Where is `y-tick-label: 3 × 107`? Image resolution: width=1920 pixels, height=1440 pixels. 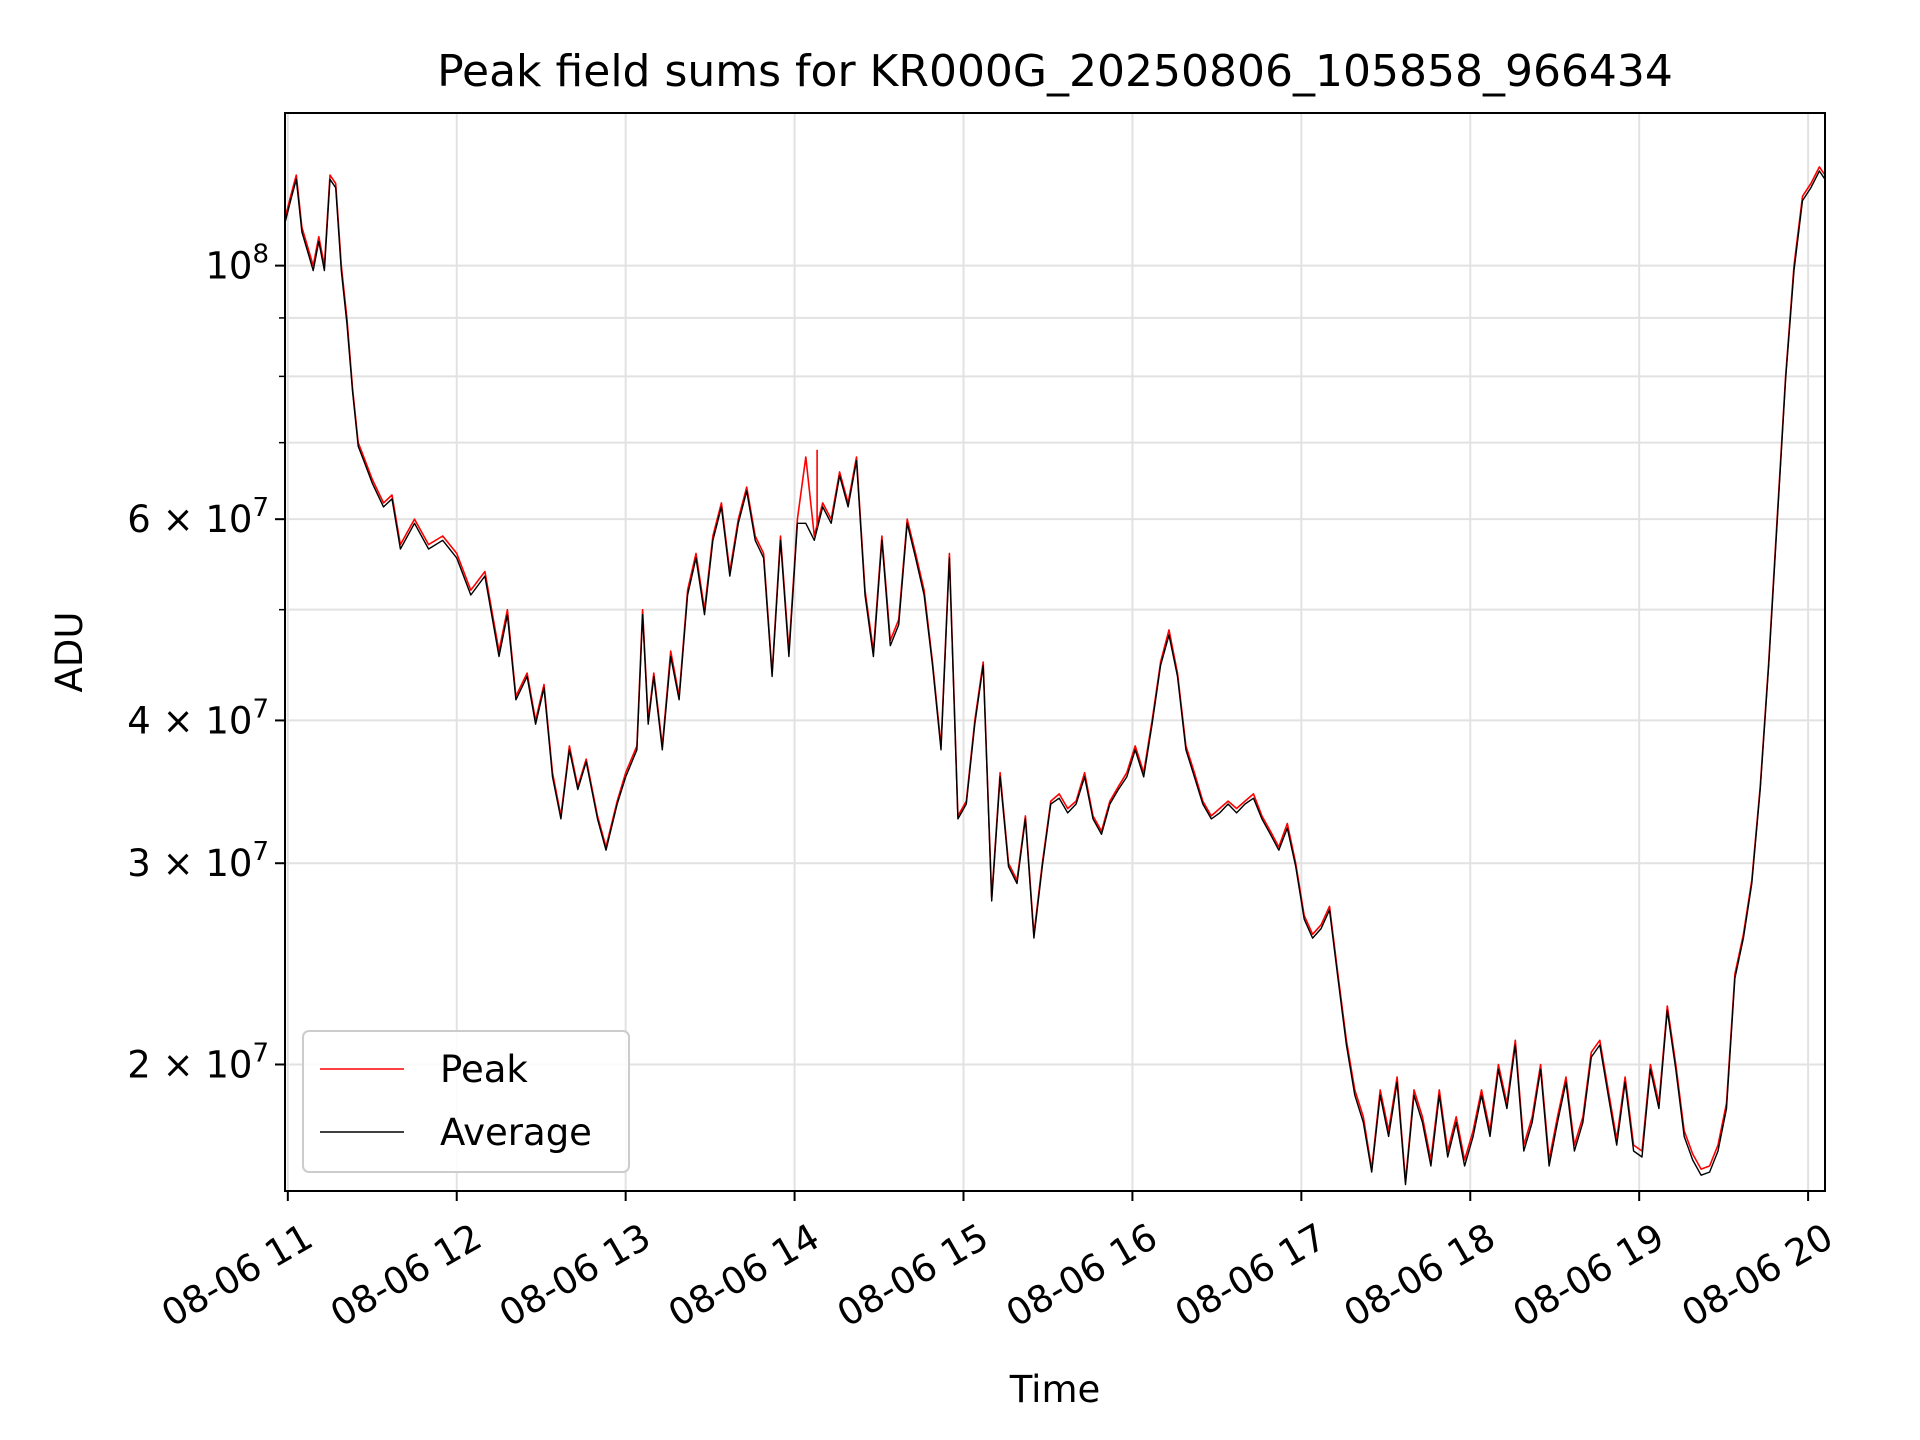 y-tick-label: 3 × 107 is located at coordinates (198, 861).